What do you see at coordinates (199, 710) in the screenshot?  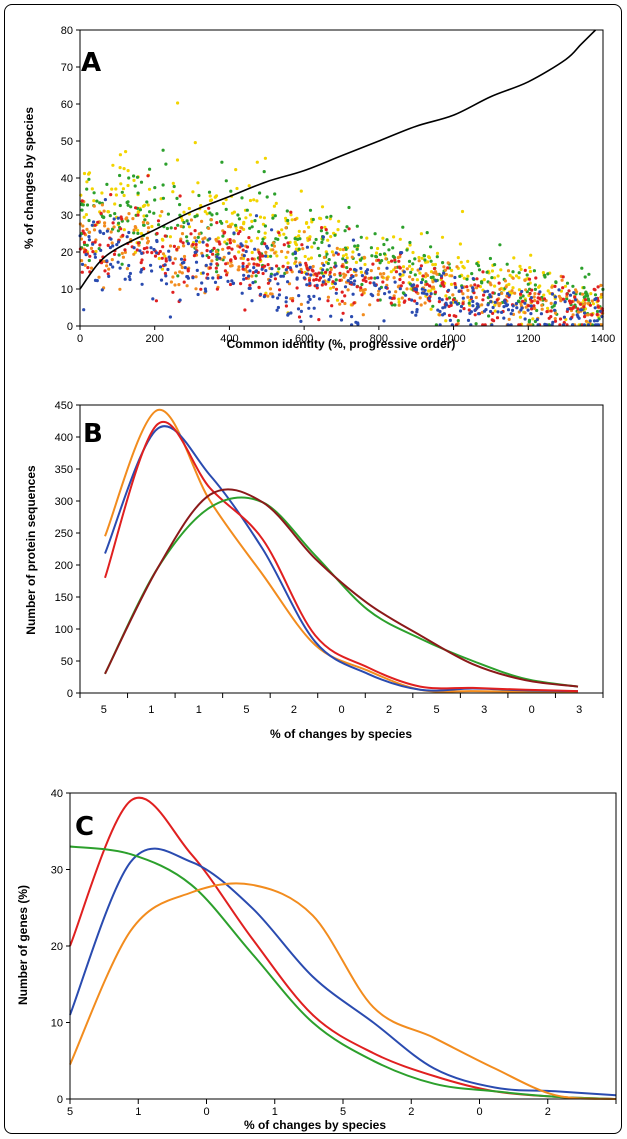 I see `panel-b-xtick-label: 1` at bounding box center [199, 710].